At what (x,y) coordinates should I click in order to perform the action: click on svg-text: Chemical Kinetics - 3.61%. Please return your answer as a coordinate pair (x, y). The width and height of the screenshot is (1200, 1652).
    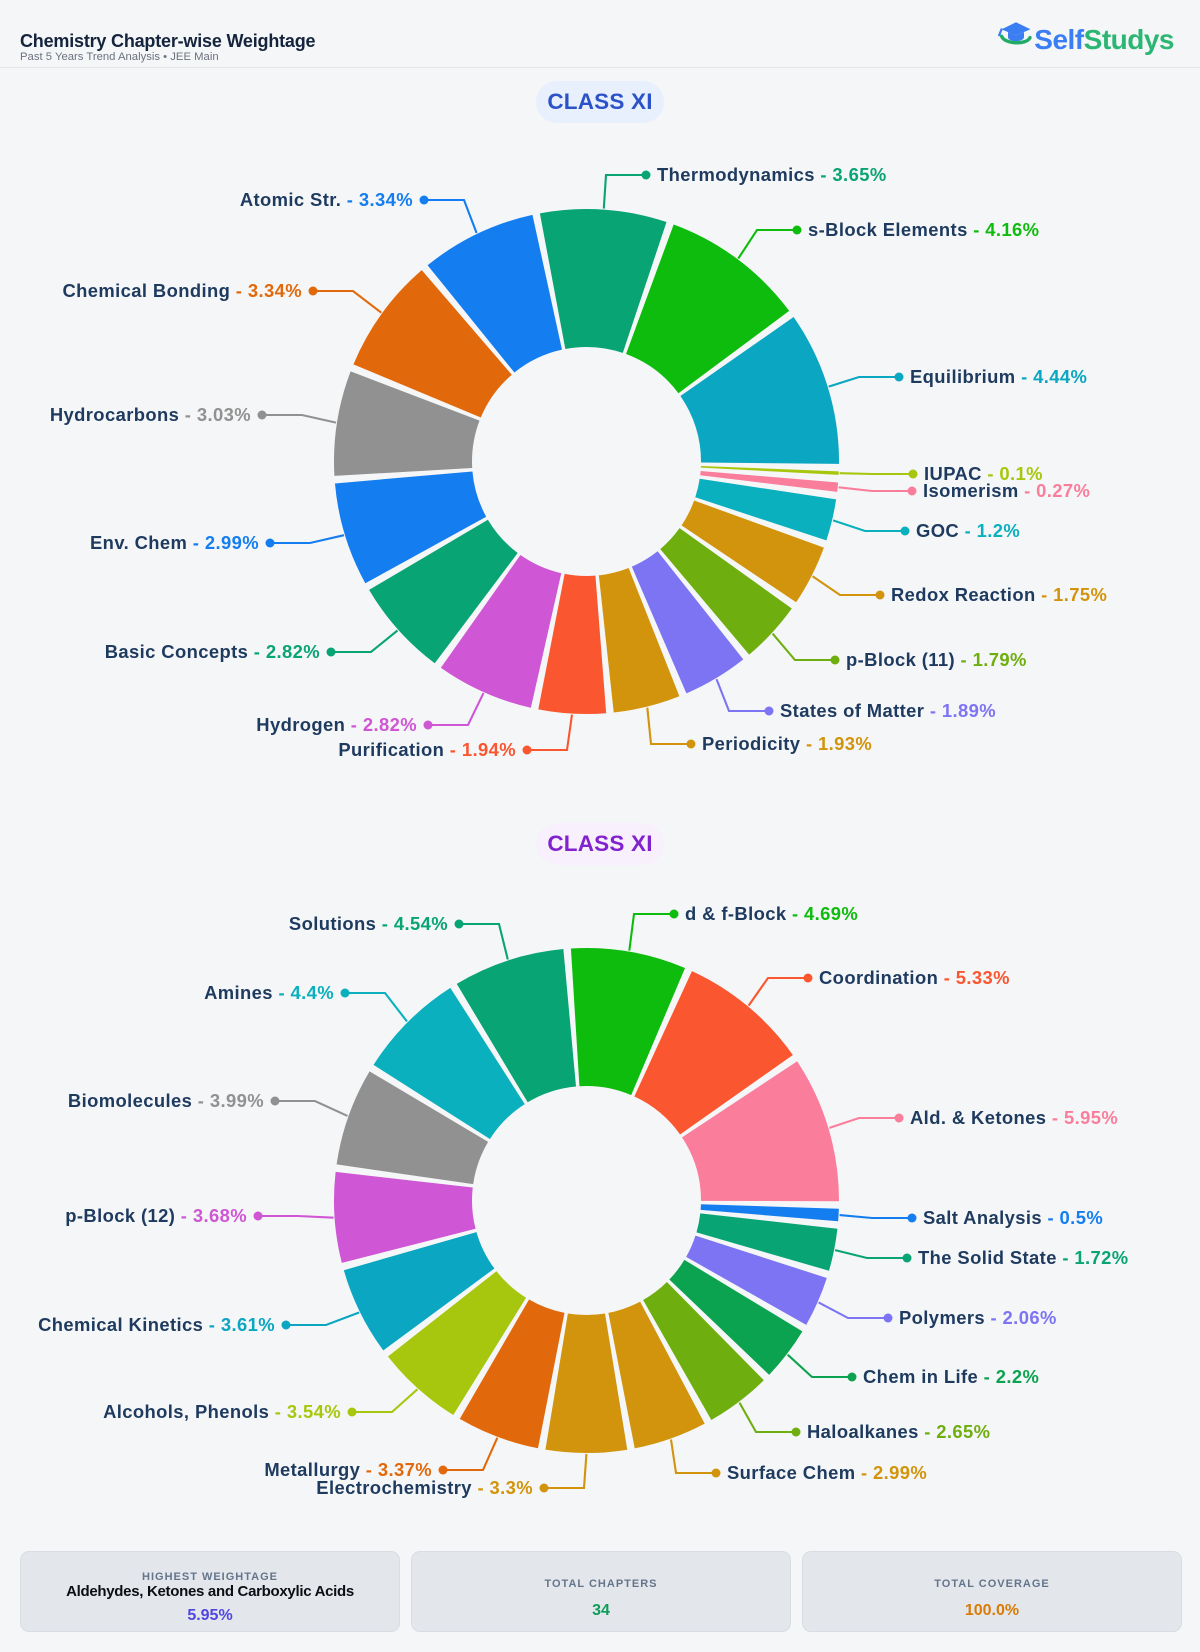
    Looking at the image, I should click on (156, 1324).